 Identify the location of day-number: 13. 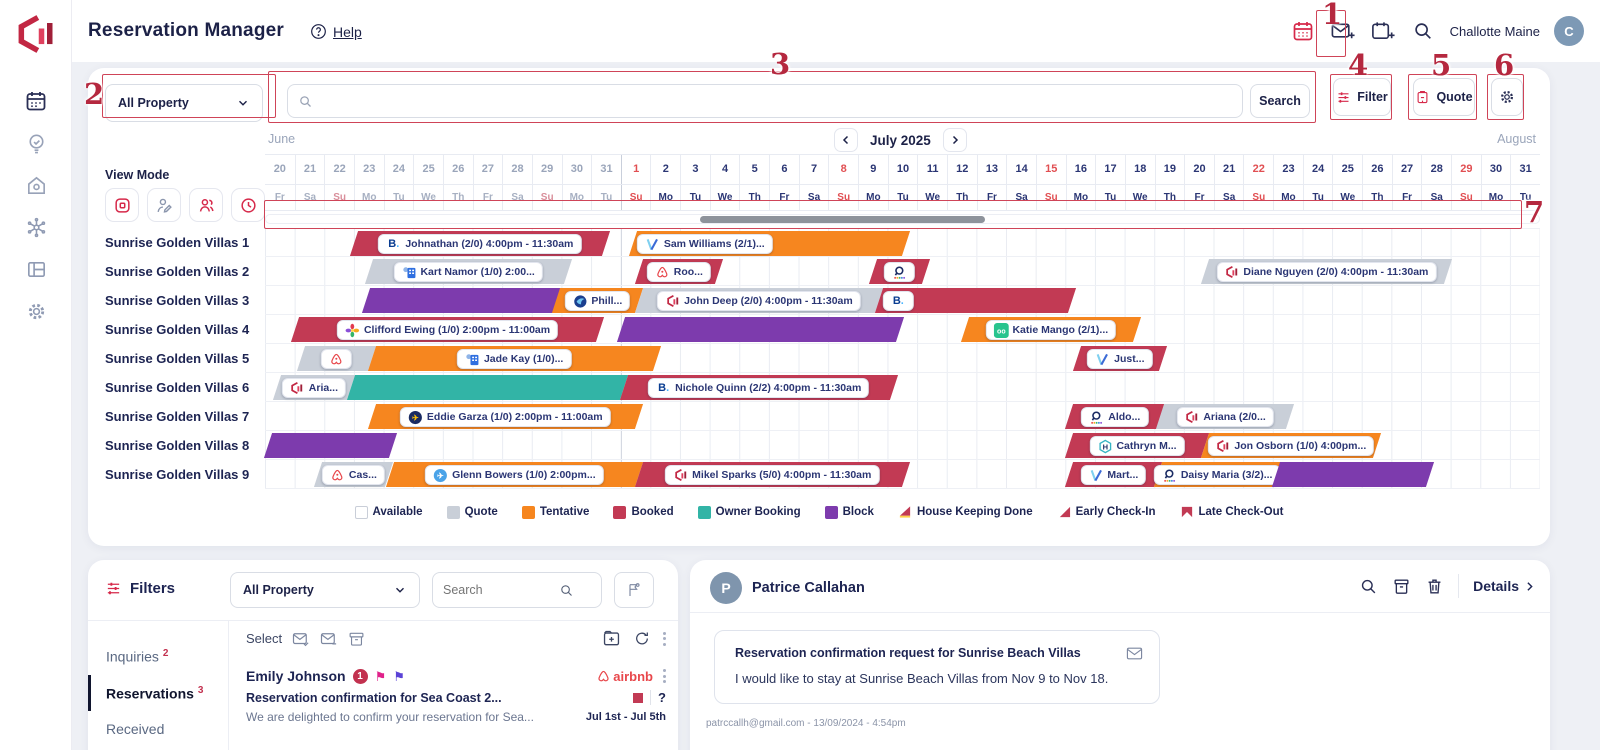
(991, 169).